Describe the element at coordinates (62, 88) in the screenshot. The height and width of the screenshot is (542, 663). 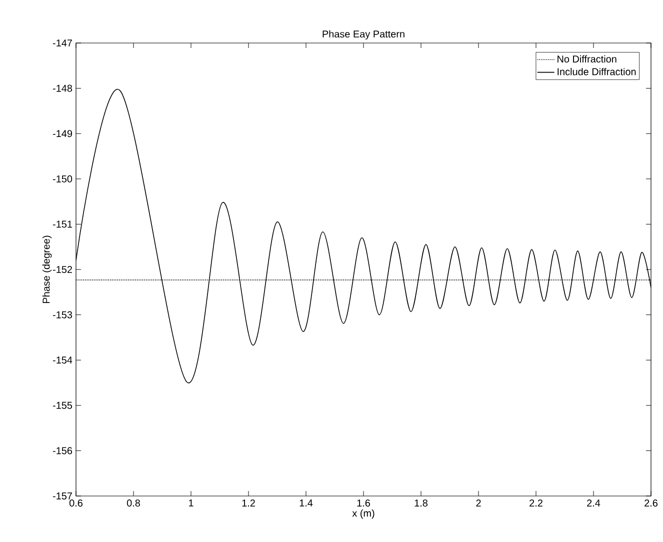
I see `y-tick-label: -148` at that location.